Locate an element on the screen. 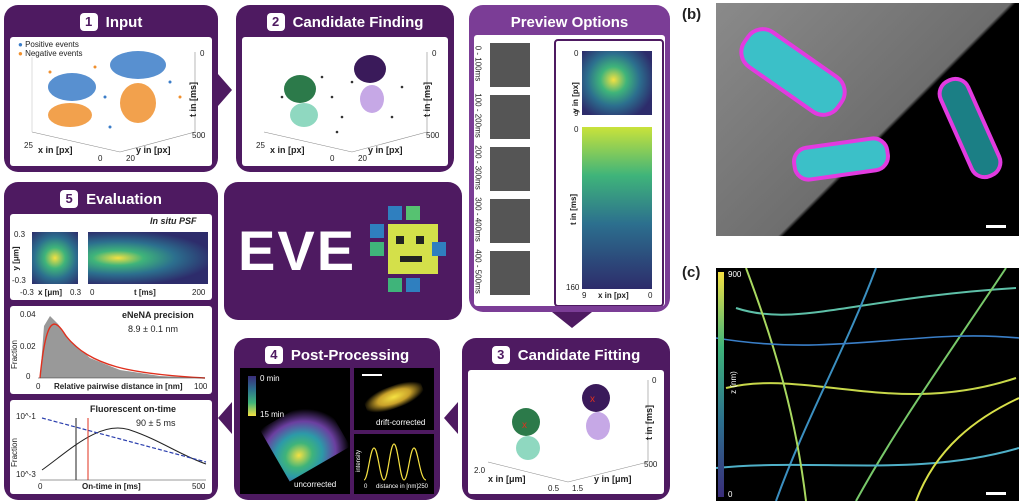 This screenshot has width=1024, height=504. x-axis-label: x in [μm] is located at coordinates (507, 479).